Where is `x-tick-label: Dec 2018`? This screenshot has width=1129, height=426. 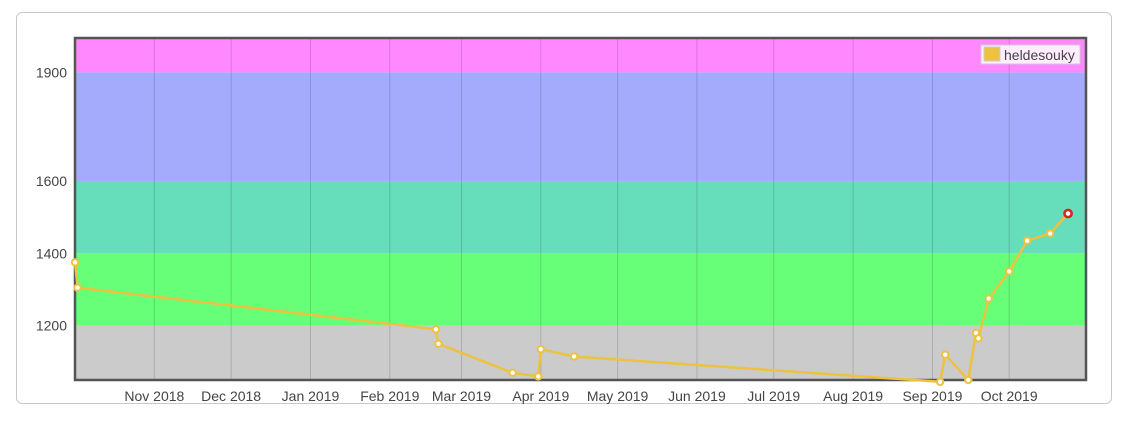
x-tick-label: Dec 2018 is located at coordinates (231, 396).